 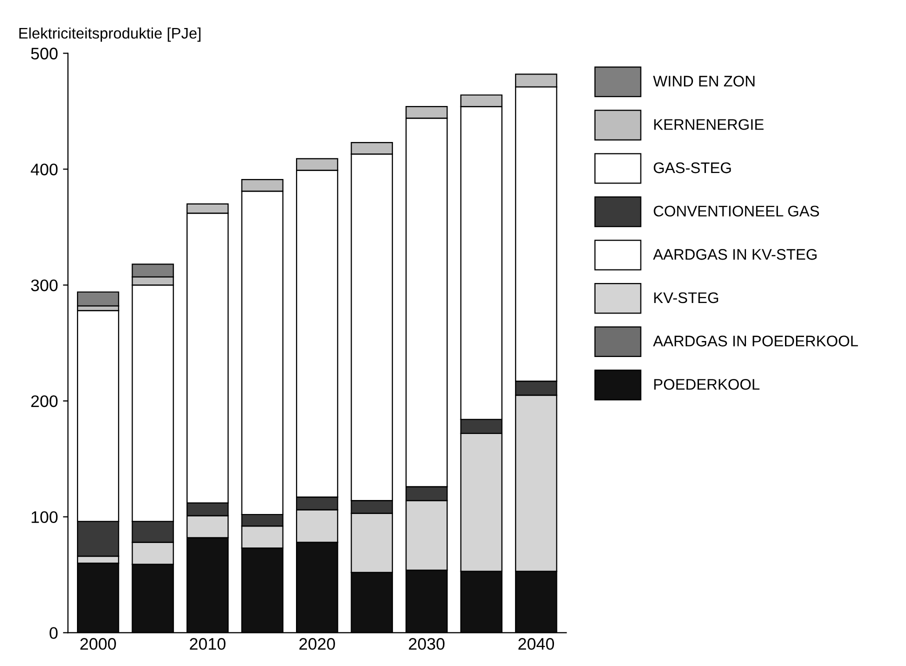 I want to click on x-tick-label: 2010, so click(x=208, y=644).